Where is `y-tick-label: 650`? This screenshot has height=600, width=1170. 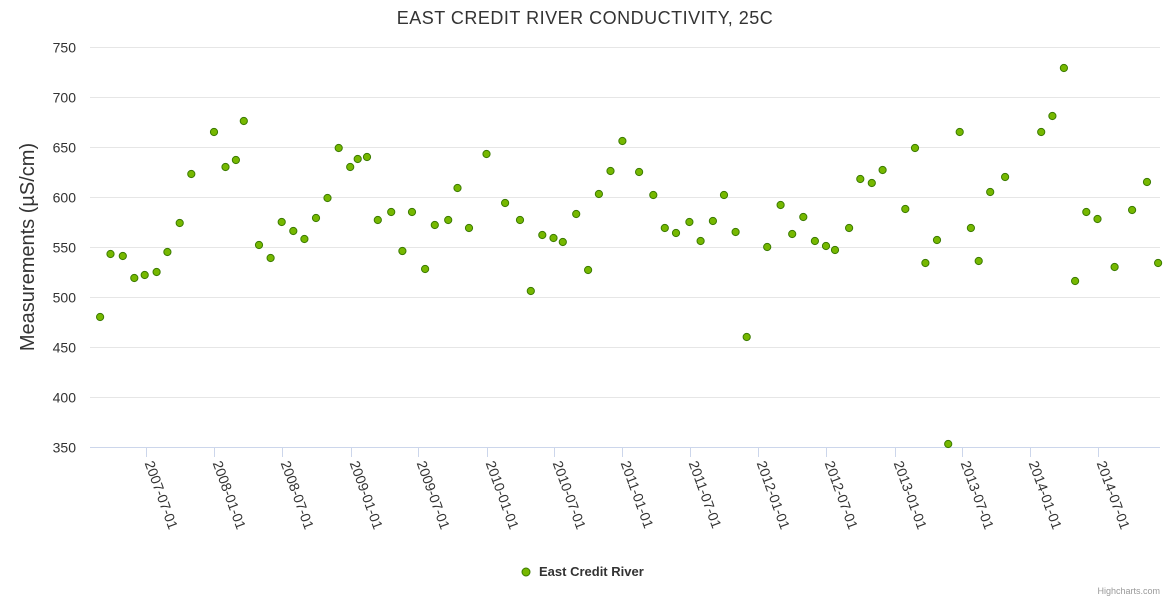 y-tick-label: 650 is located at coordinates (65, 148).